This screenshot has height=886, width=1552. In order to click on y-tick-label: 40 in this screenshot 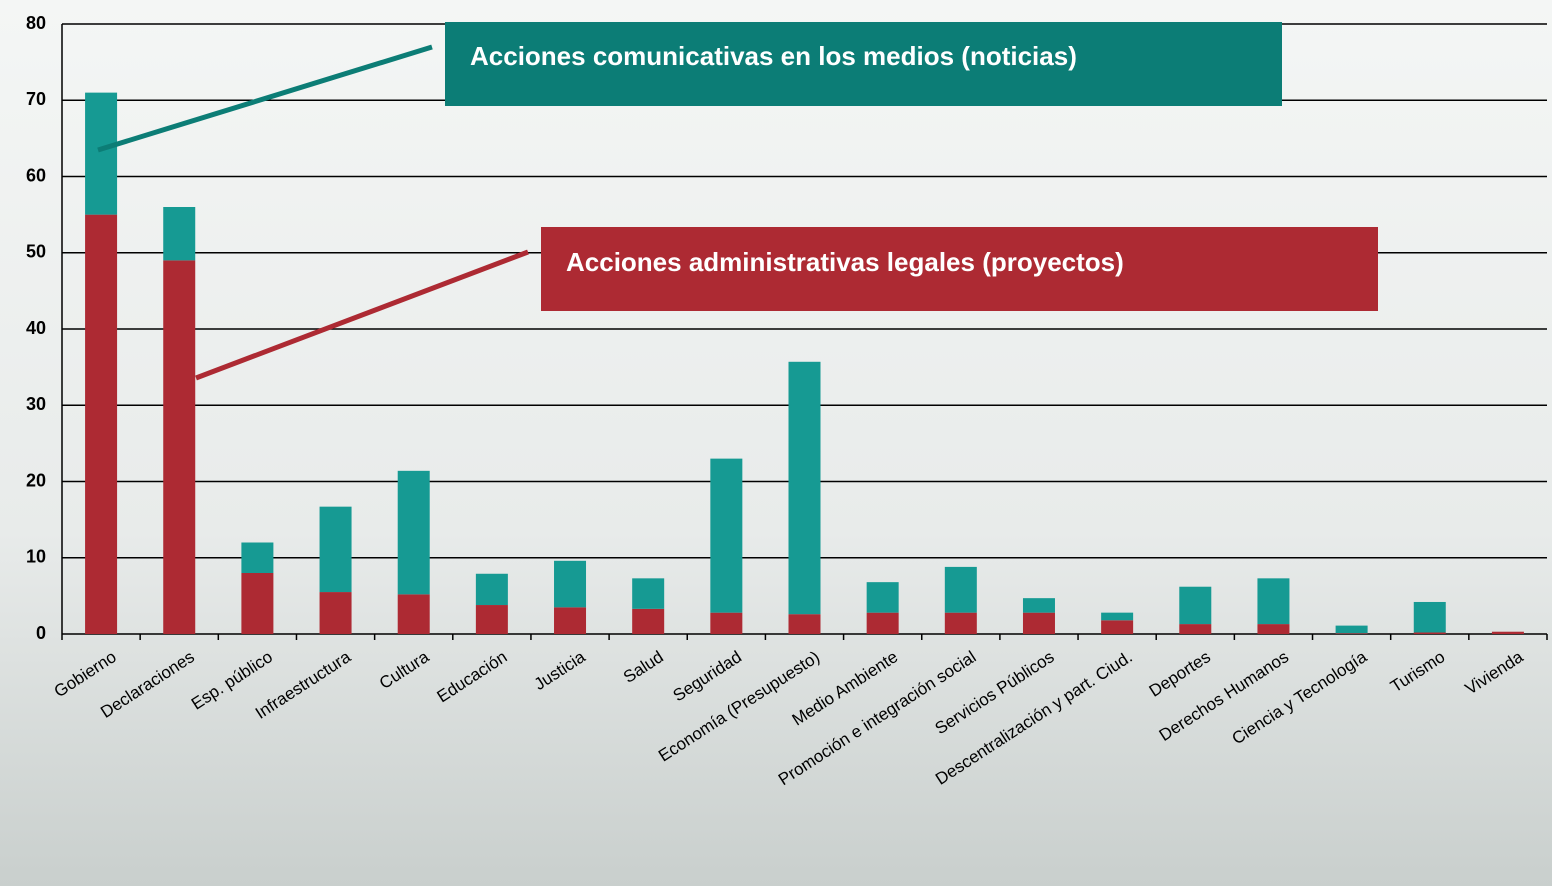, I will do `click(36, 328)`.